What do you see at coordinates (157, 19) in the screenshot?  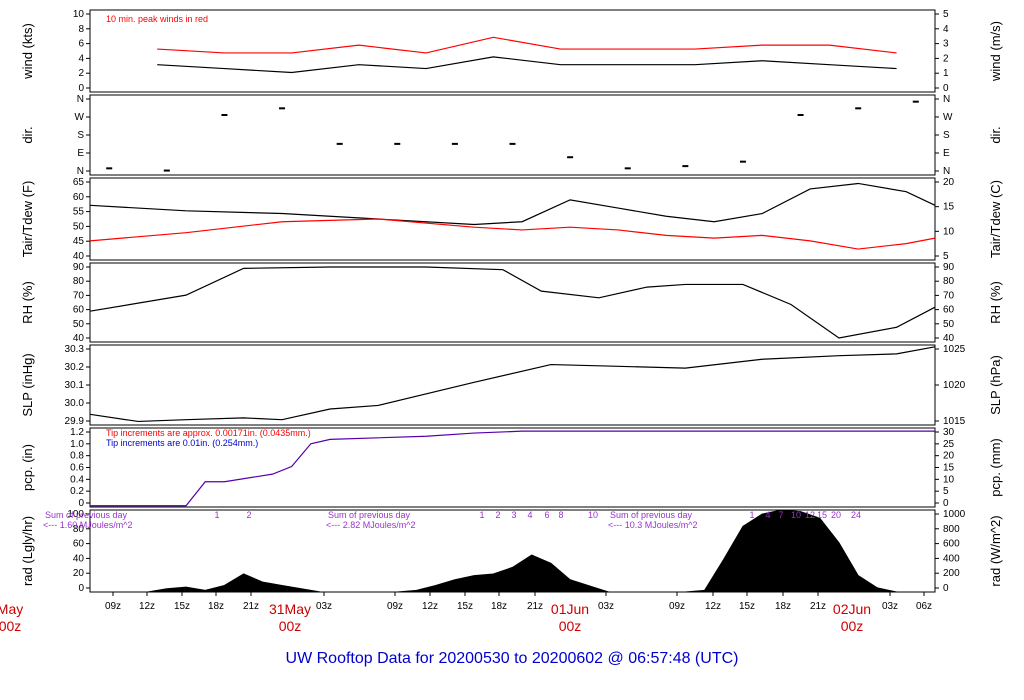 I see `annotation-wind: 10 min. peak winds in red` at bounding box center [157, 19].